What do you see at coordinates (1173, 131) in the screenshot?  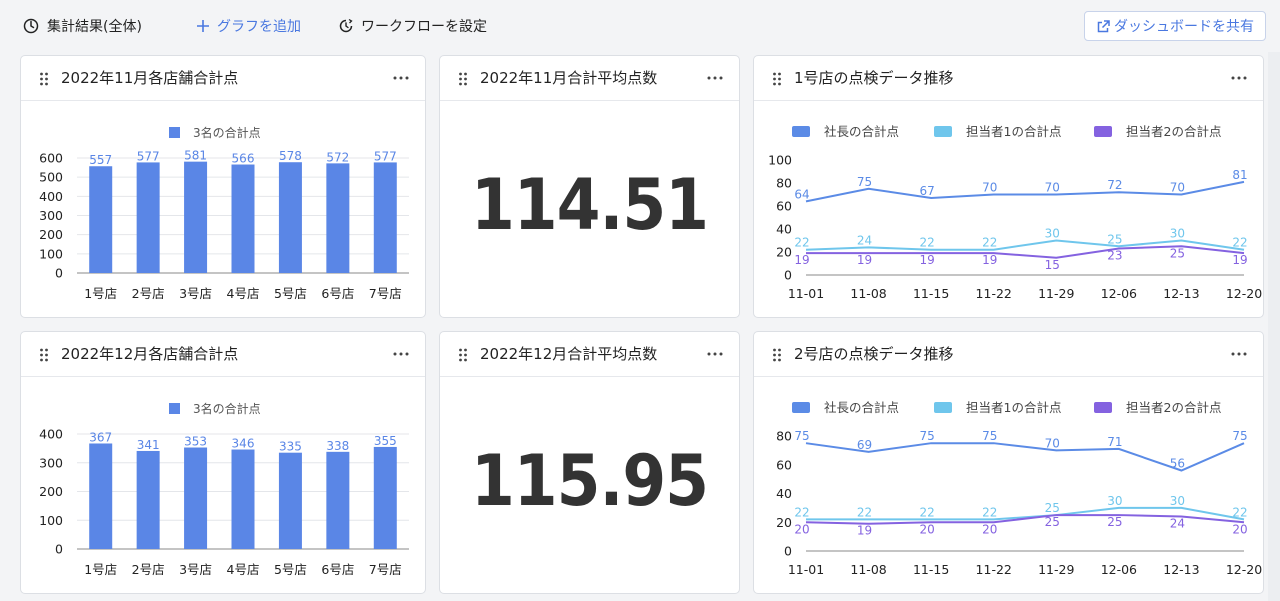 I see `legend-label: 担当者2の合計点` at bounding box center [1173, 131].